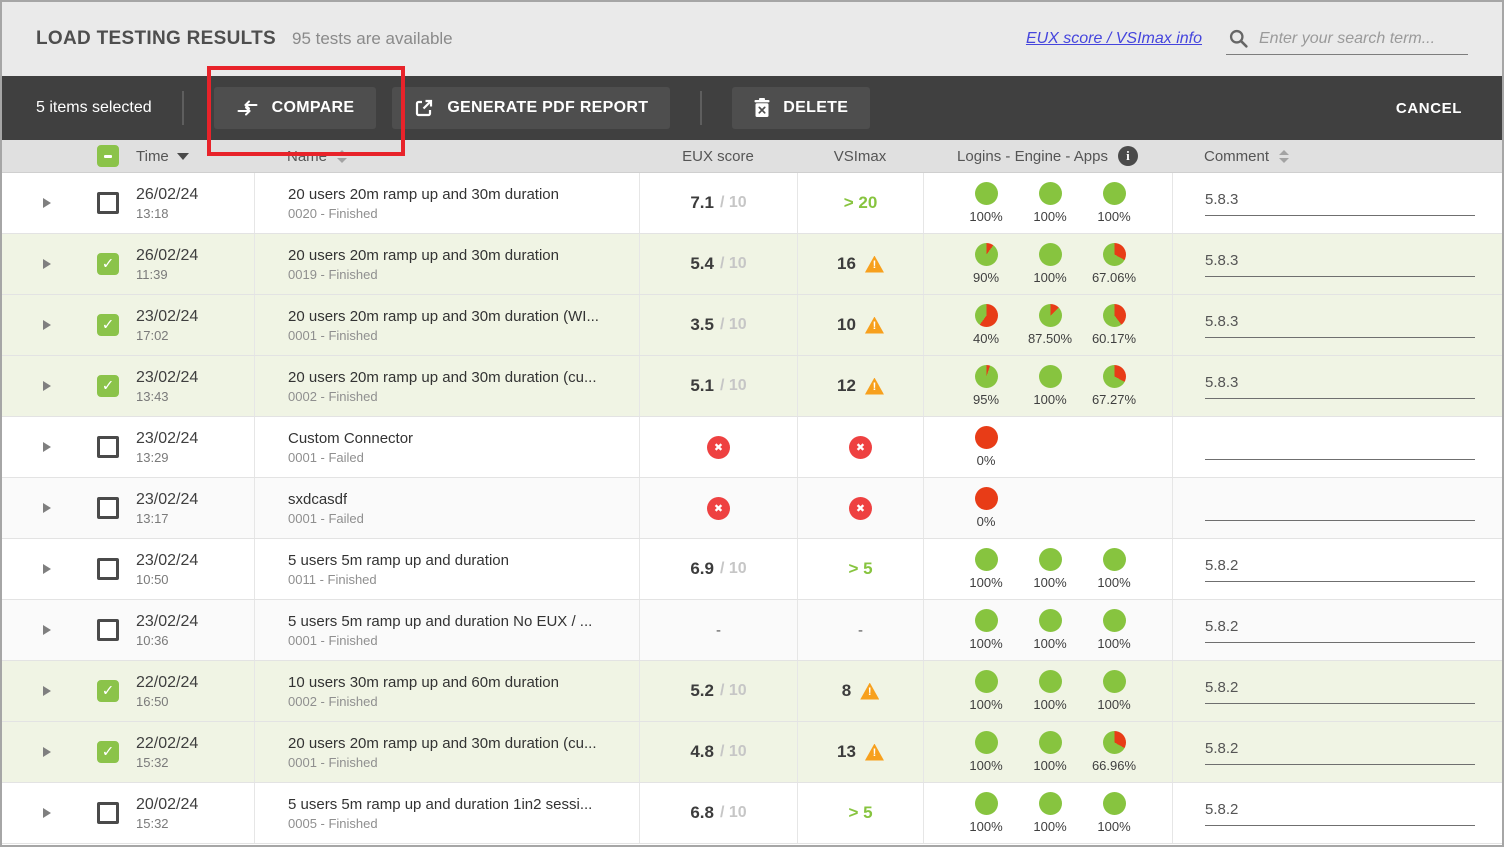 The width and height of the screenshot is (1504, 847). I want to click on cancel-button: CANCEL, so click(1429, 108).